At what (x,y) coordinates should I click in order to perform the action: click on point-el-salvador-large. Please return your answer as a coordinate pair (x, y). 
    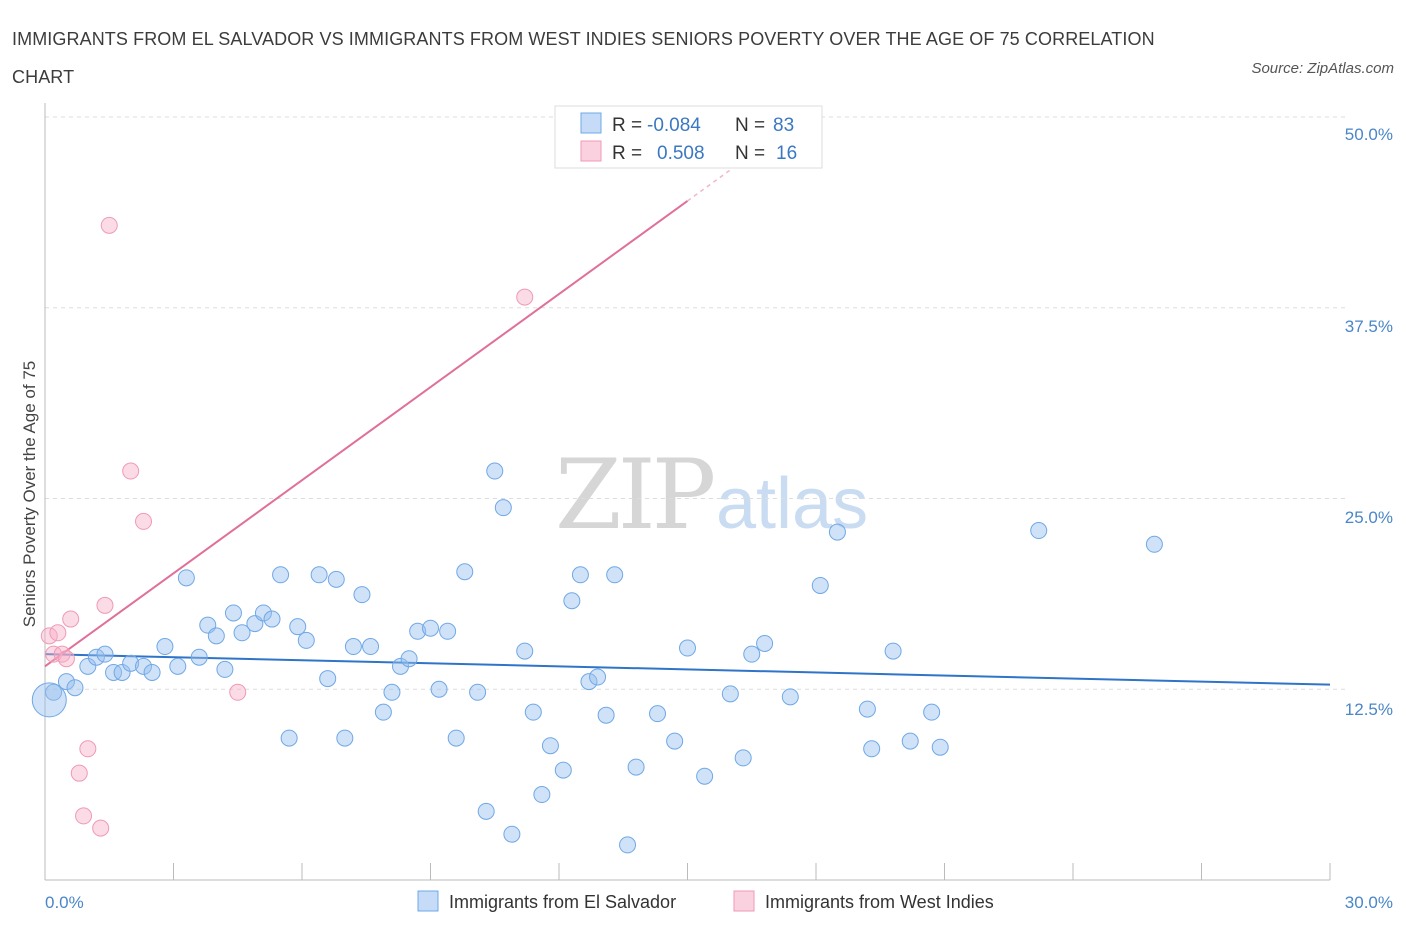
    Looking at the image, I should click on (49, 700).